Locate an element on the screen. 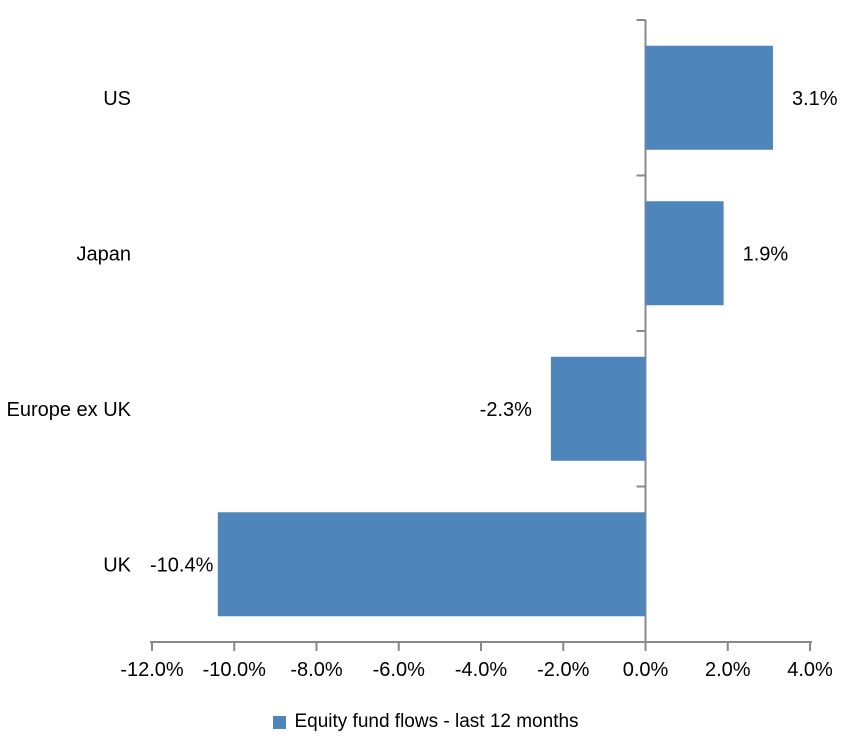 The height and width of the screenshot is (747, 852). data-label: -10.4% is located at coordinates (182, 565).